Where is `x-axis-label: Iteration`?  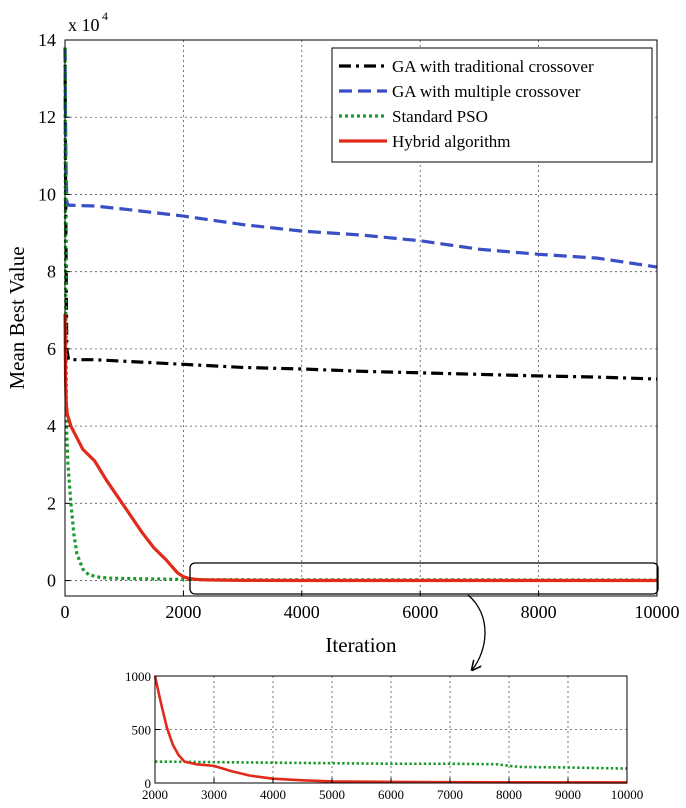 x-axis-label: Iteration is located at coordinates (361, 645).